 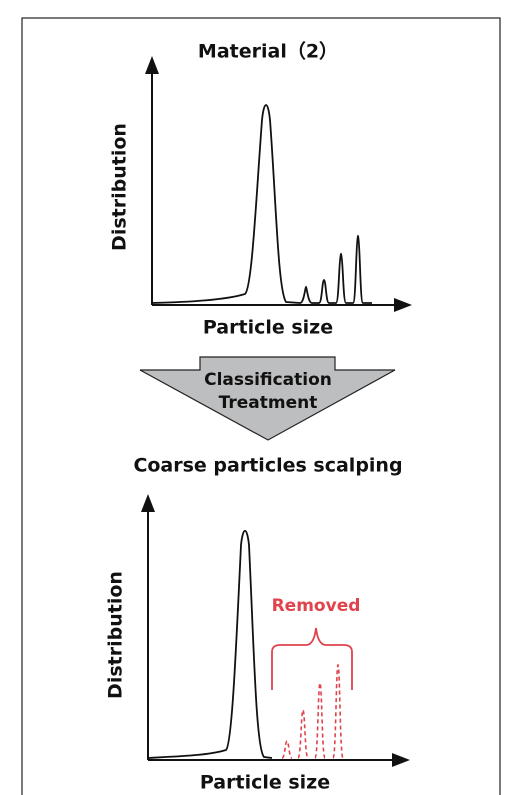 I want to click on arrow-label: Classification, so click(x=268, y=380).